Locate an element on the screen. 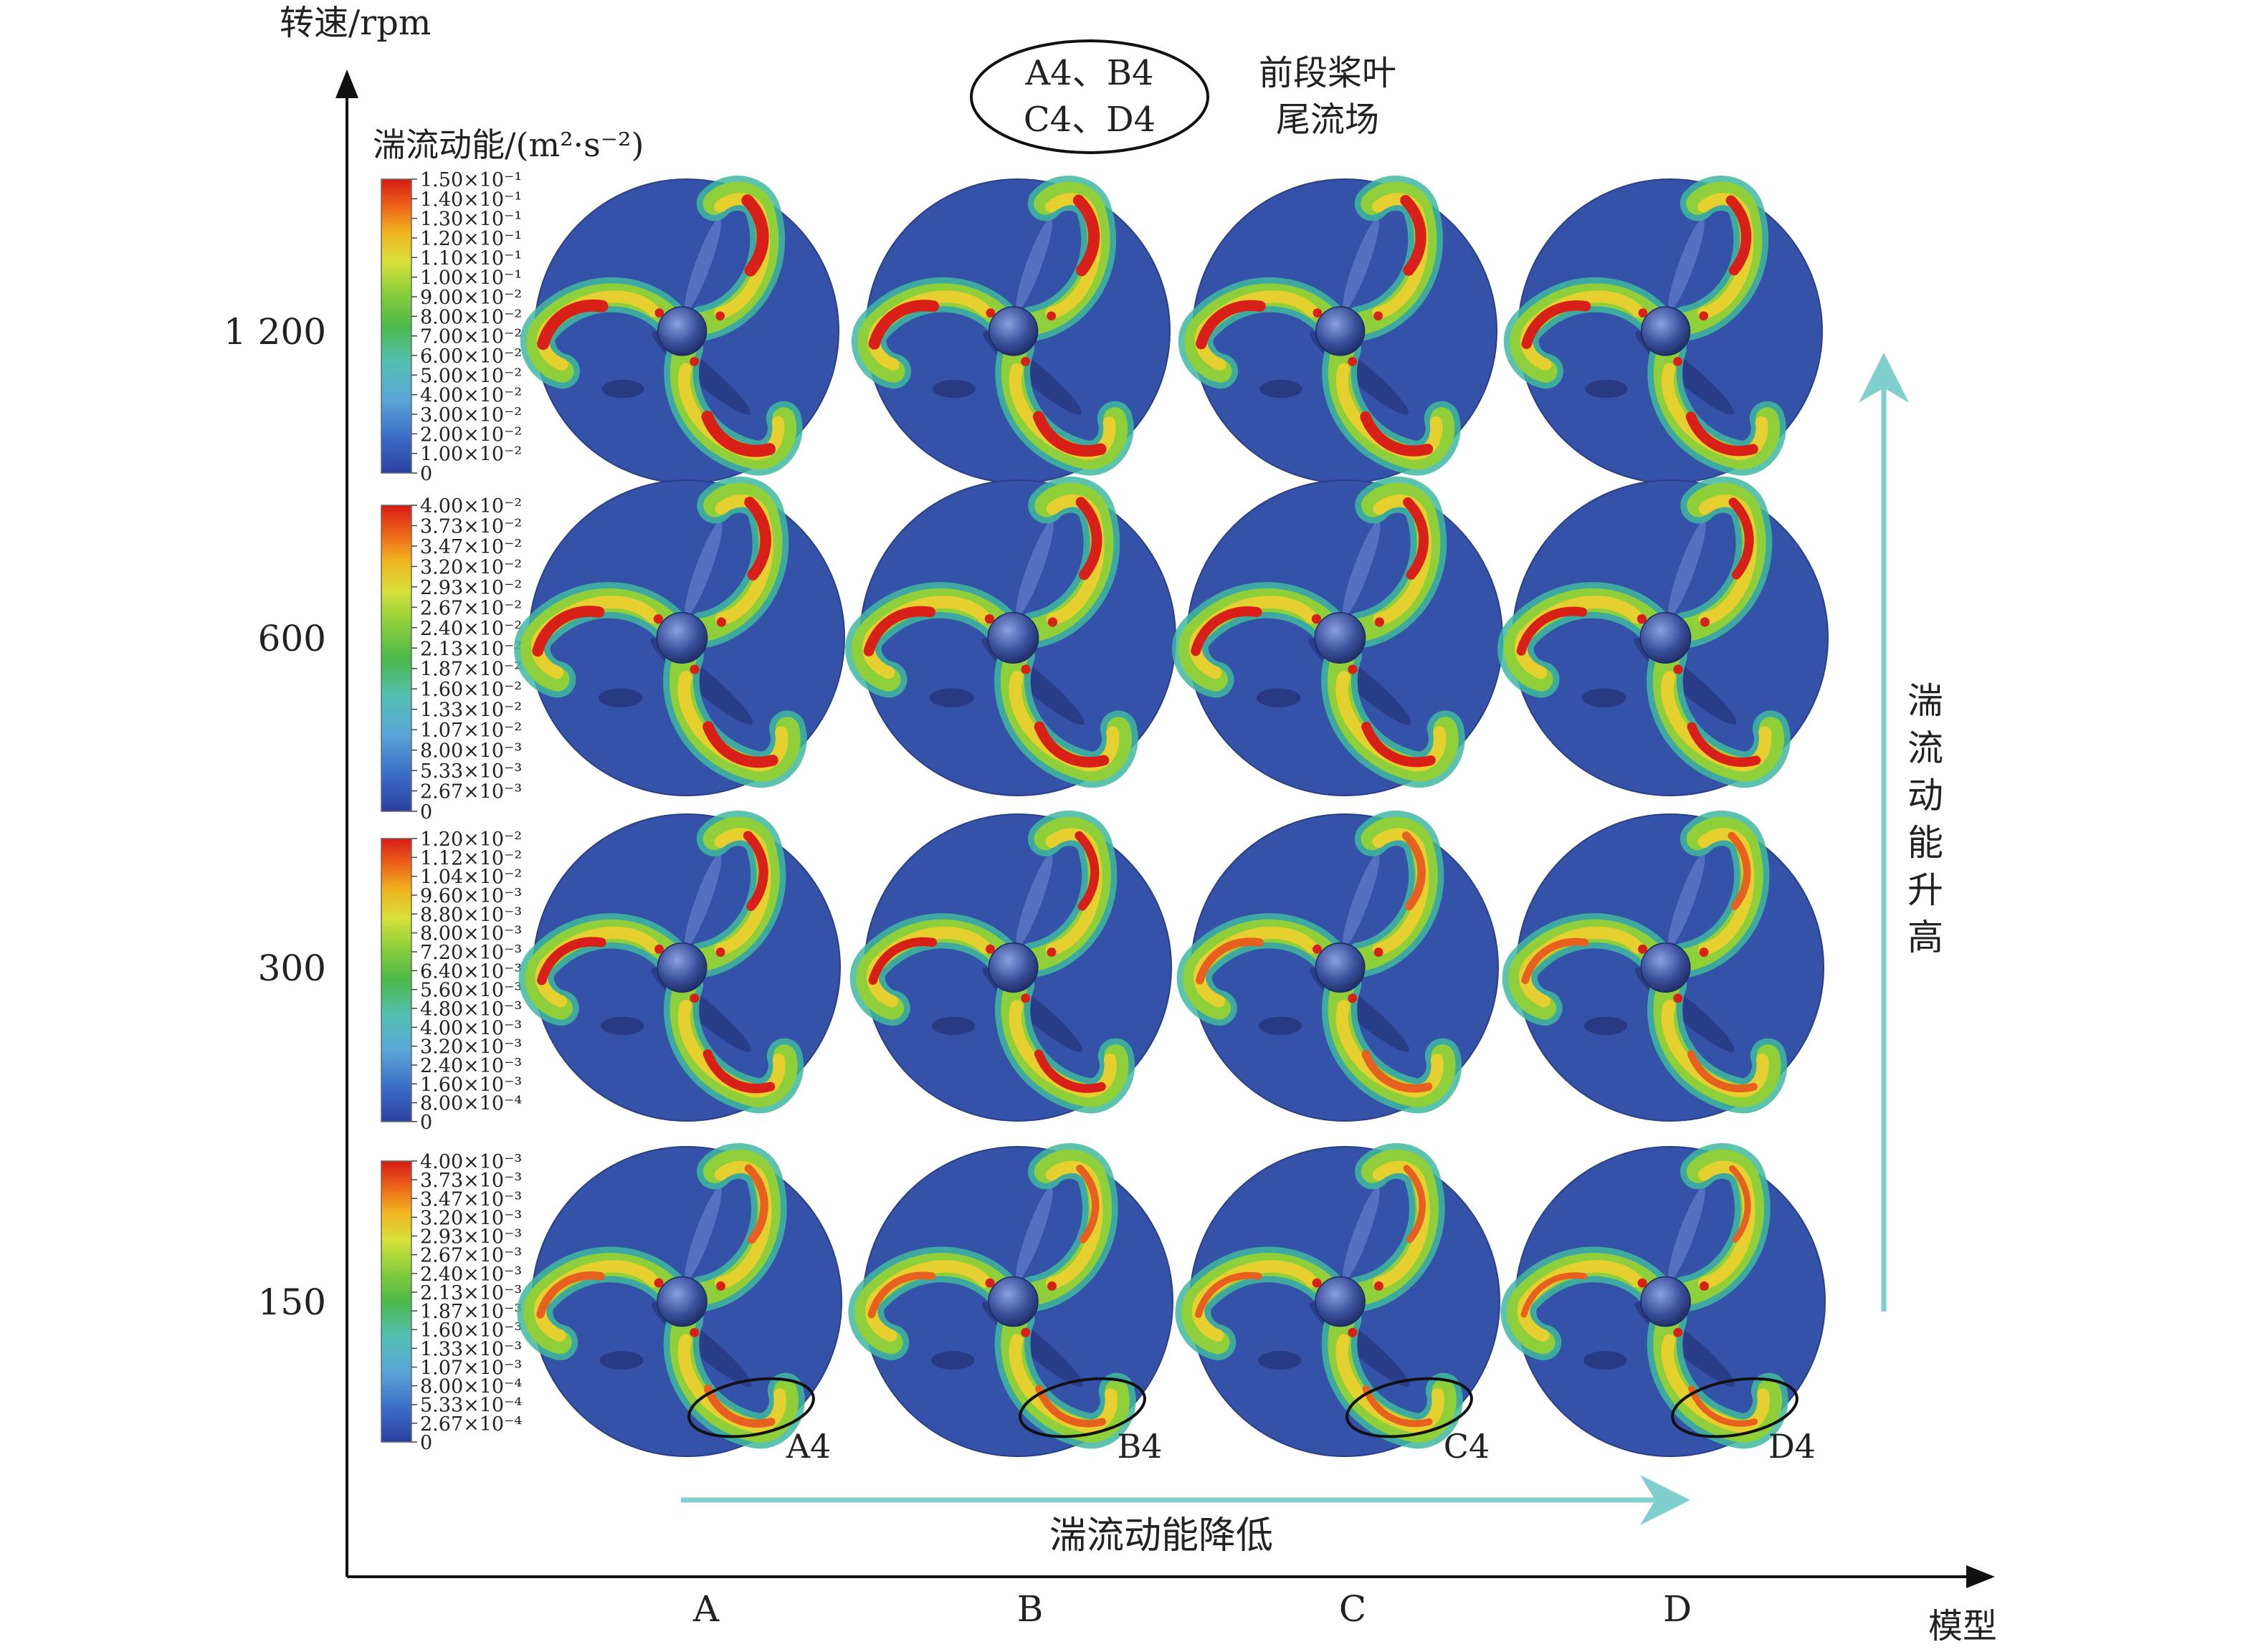 The image size is (2258, 1652). header-ellipse is located at coordinates (1089, 96).